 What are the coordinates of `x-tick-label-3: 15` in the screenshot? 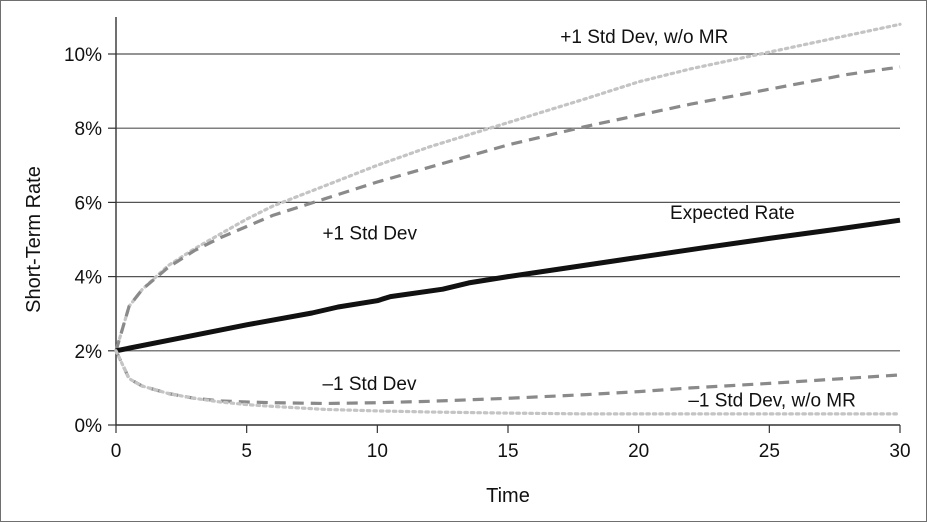 It's located at (507, 451).